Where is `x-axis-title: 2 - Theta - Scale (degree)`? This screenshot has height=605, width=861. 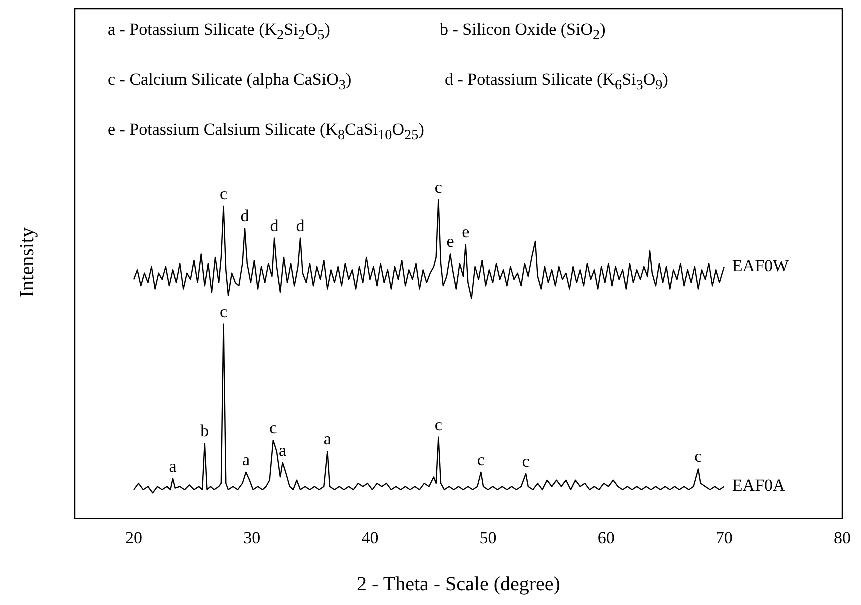 x-axis-title: 2 - Theta - Scale (degree) is located at coordinates (458, 584).